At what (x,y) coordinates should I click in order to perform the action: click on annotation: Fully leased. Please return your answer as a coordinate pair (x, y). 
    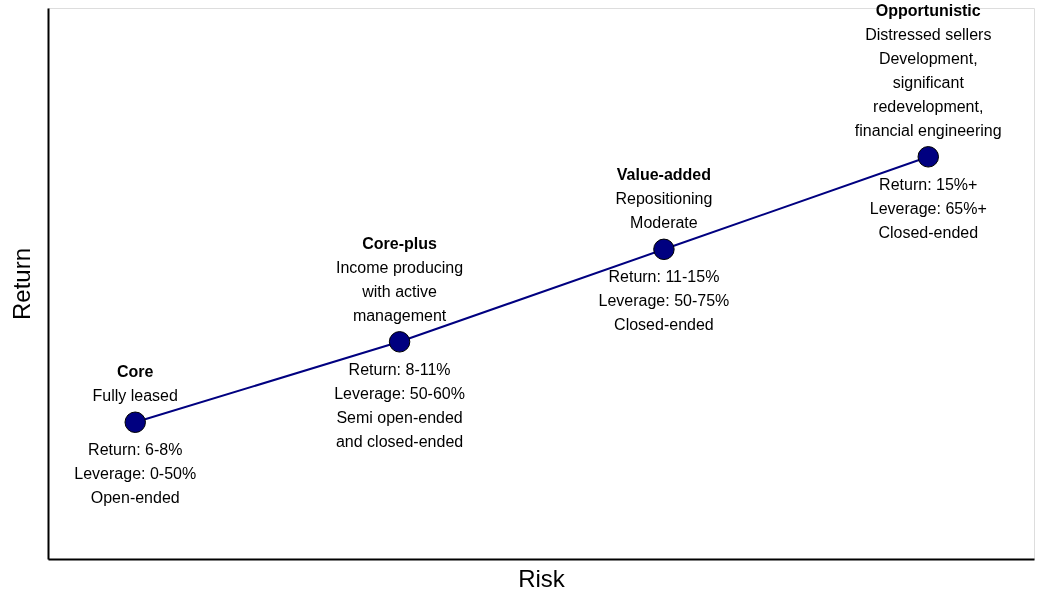
    Looking at the image, I should click on (135, 396).